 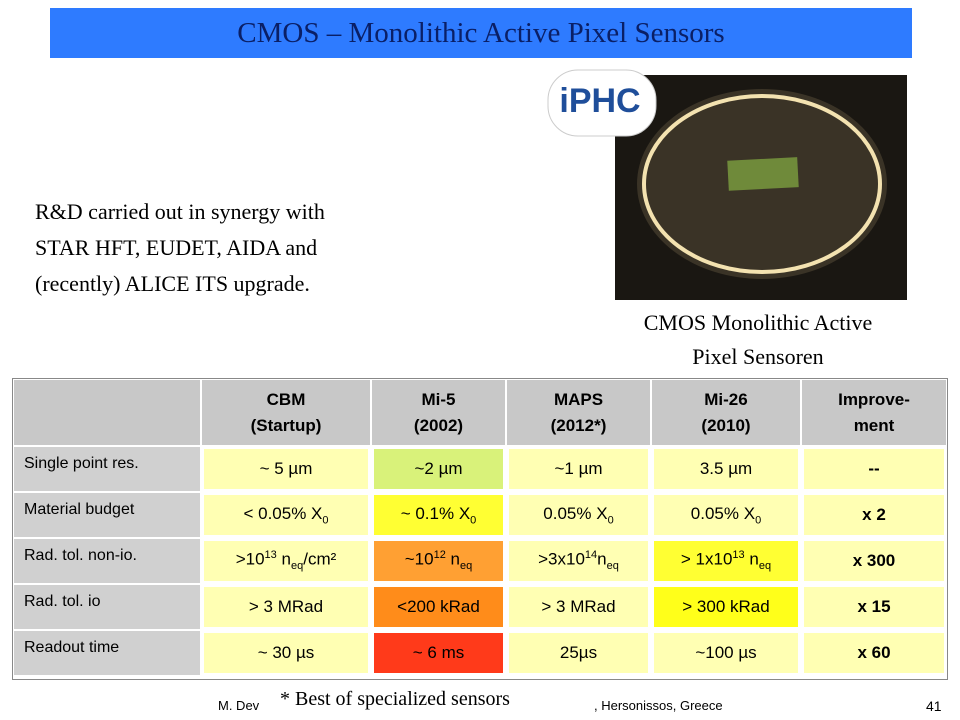 I want to click on superscript: 12, so click(x=439, y=555).